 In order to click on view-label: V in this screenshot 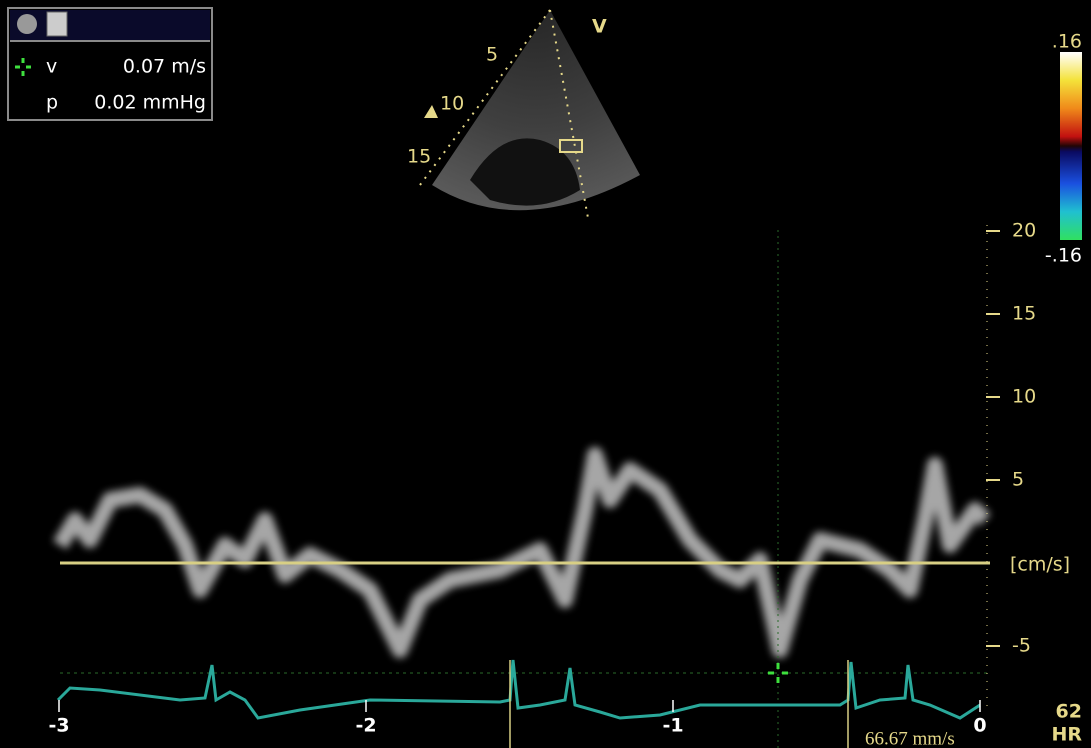, I will do `click(599, 27)`.